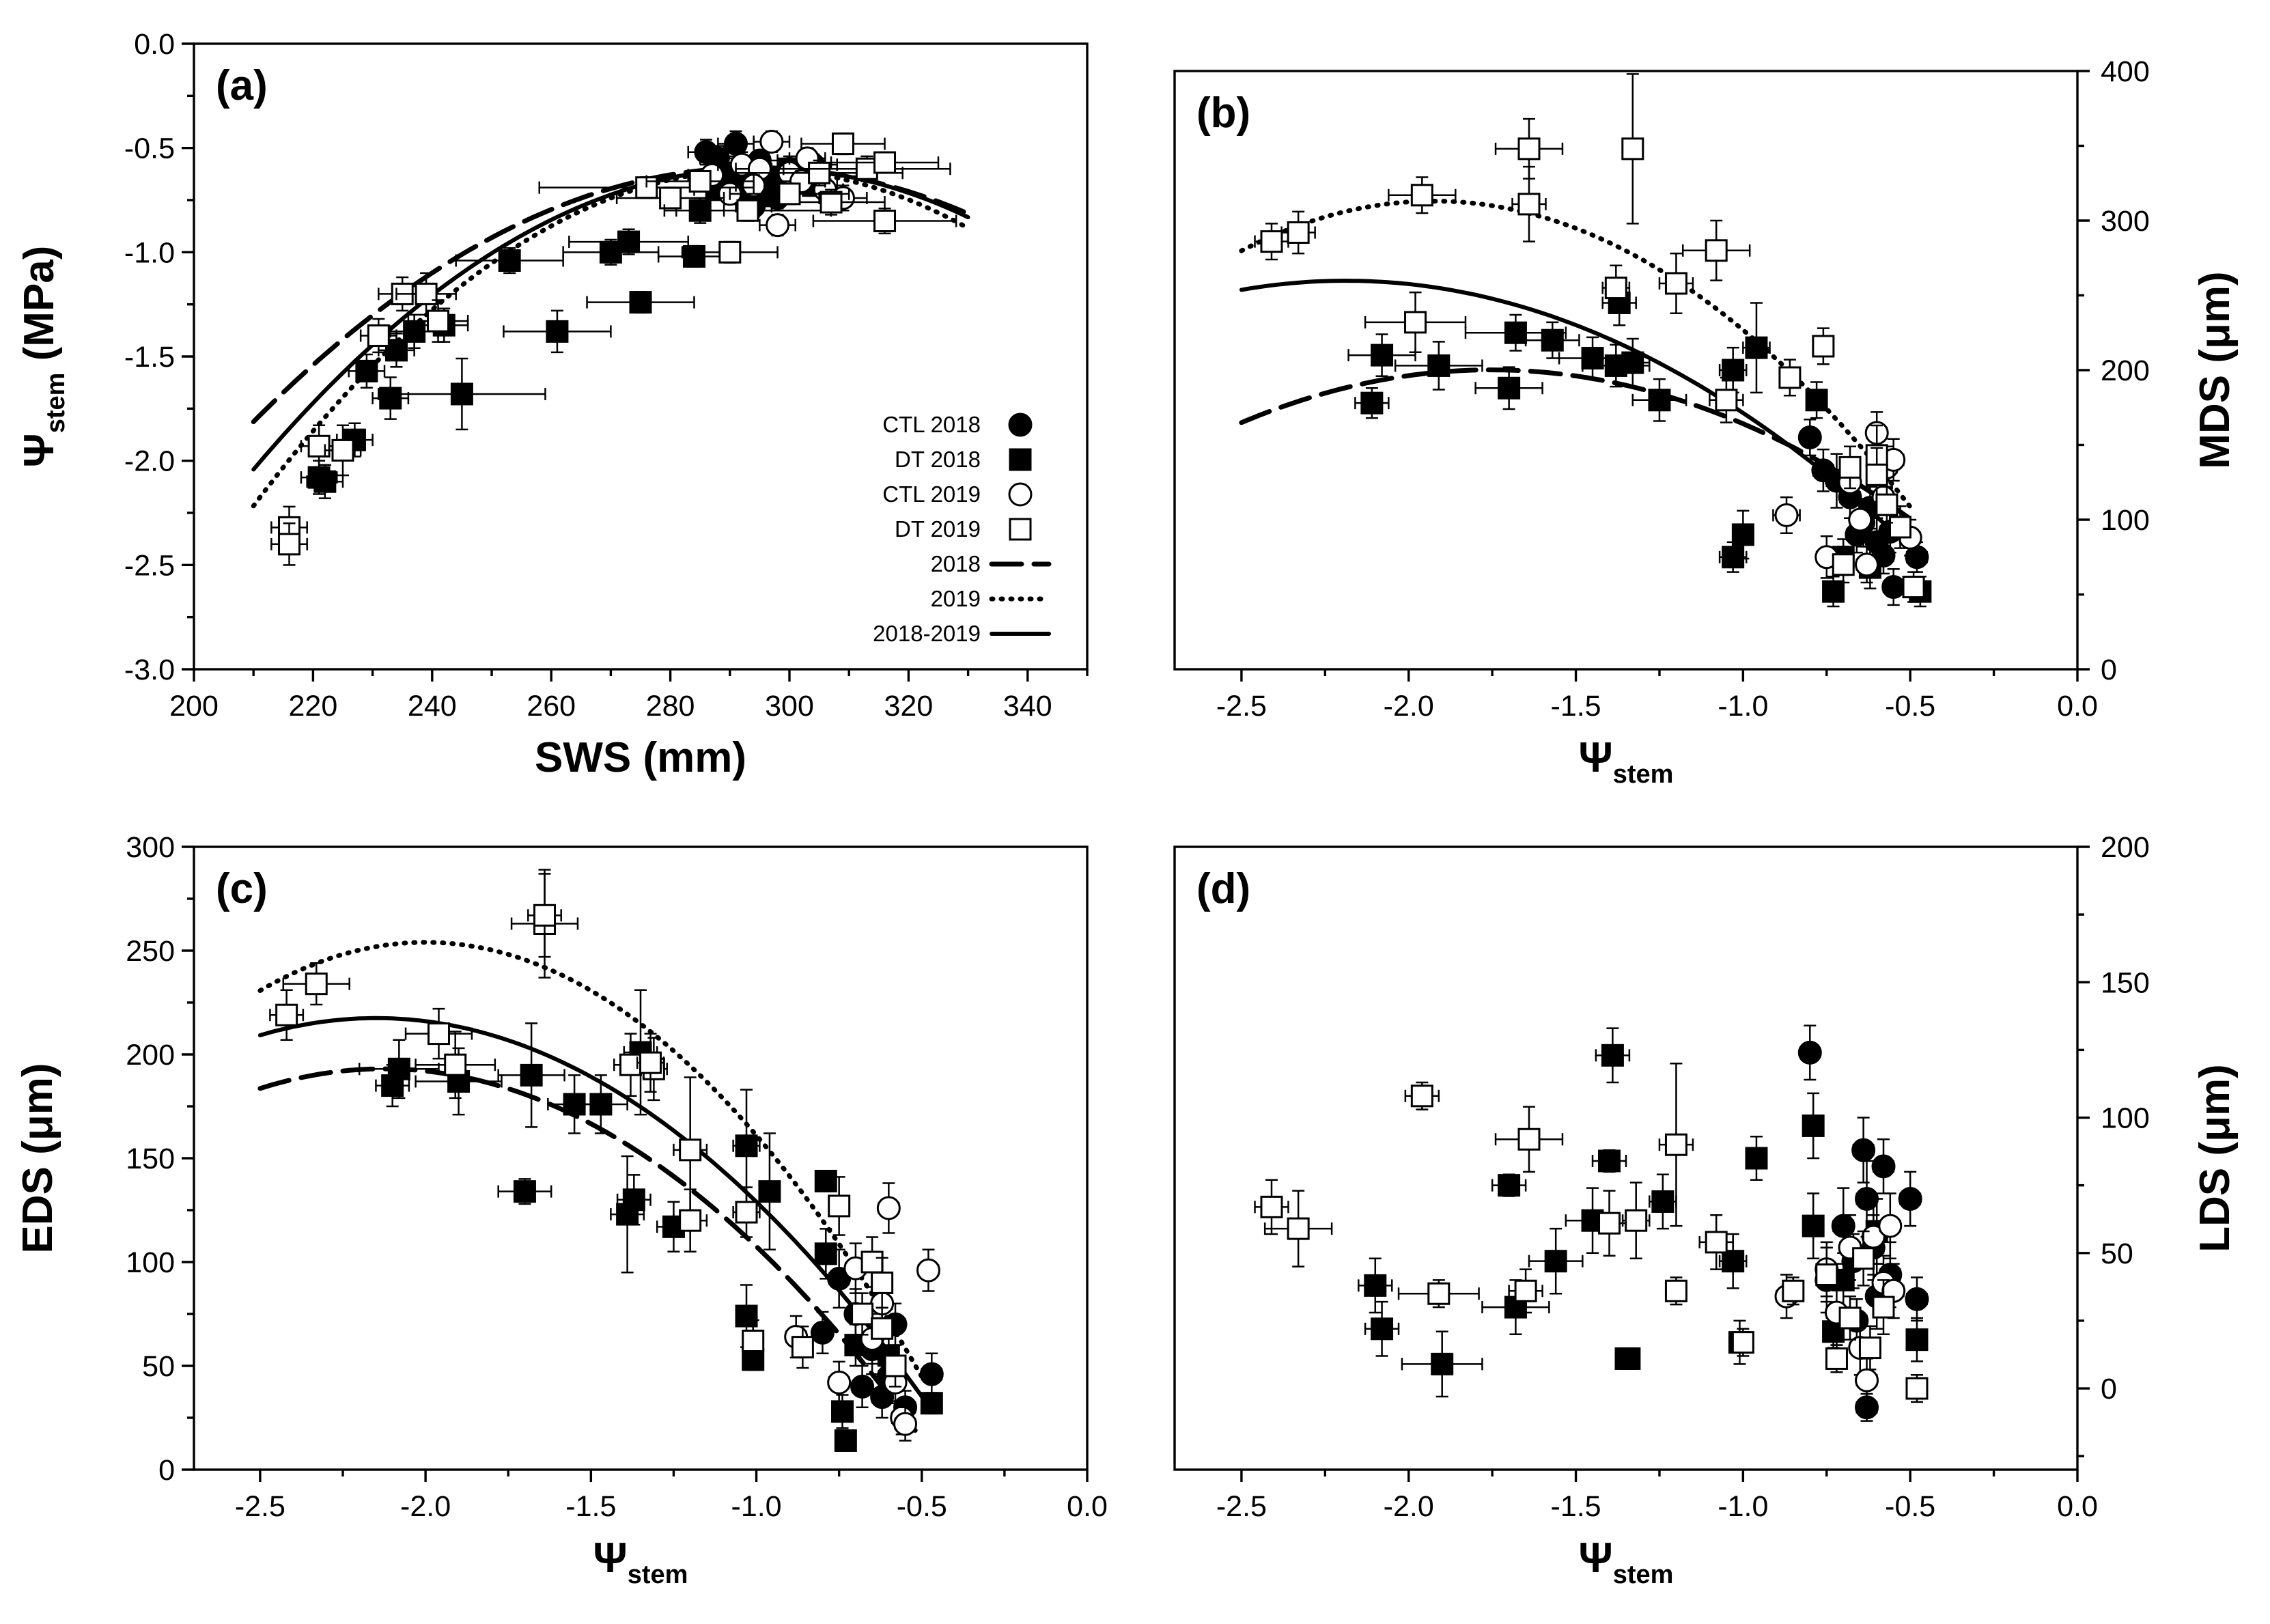  What do you see at coordinates (37, 1158) in the screenshot?
I see `y-axis-label-main: EDS (μm)` at bounding box center [37, 1158].